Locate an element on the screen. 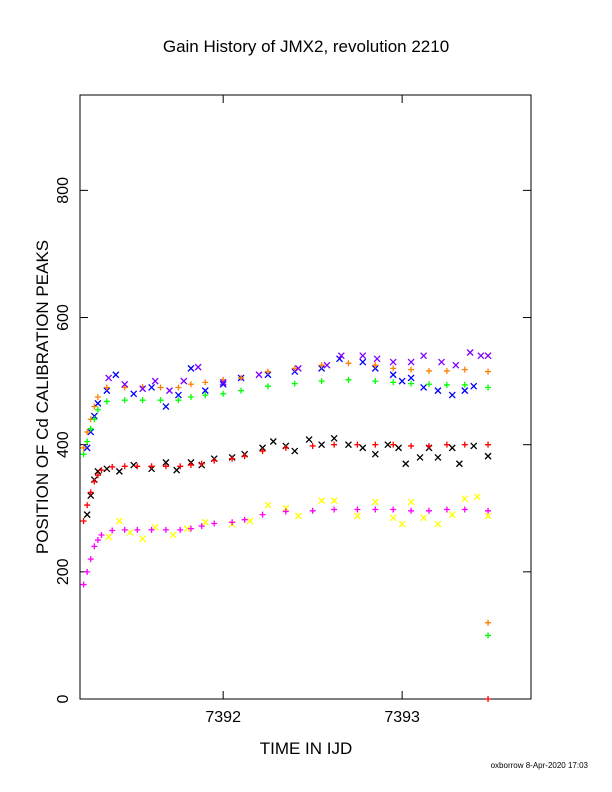 The image size is (612, 792). chart-title: Gain History of JMX2, revolution 2210 is located at coordinates (306, 46).